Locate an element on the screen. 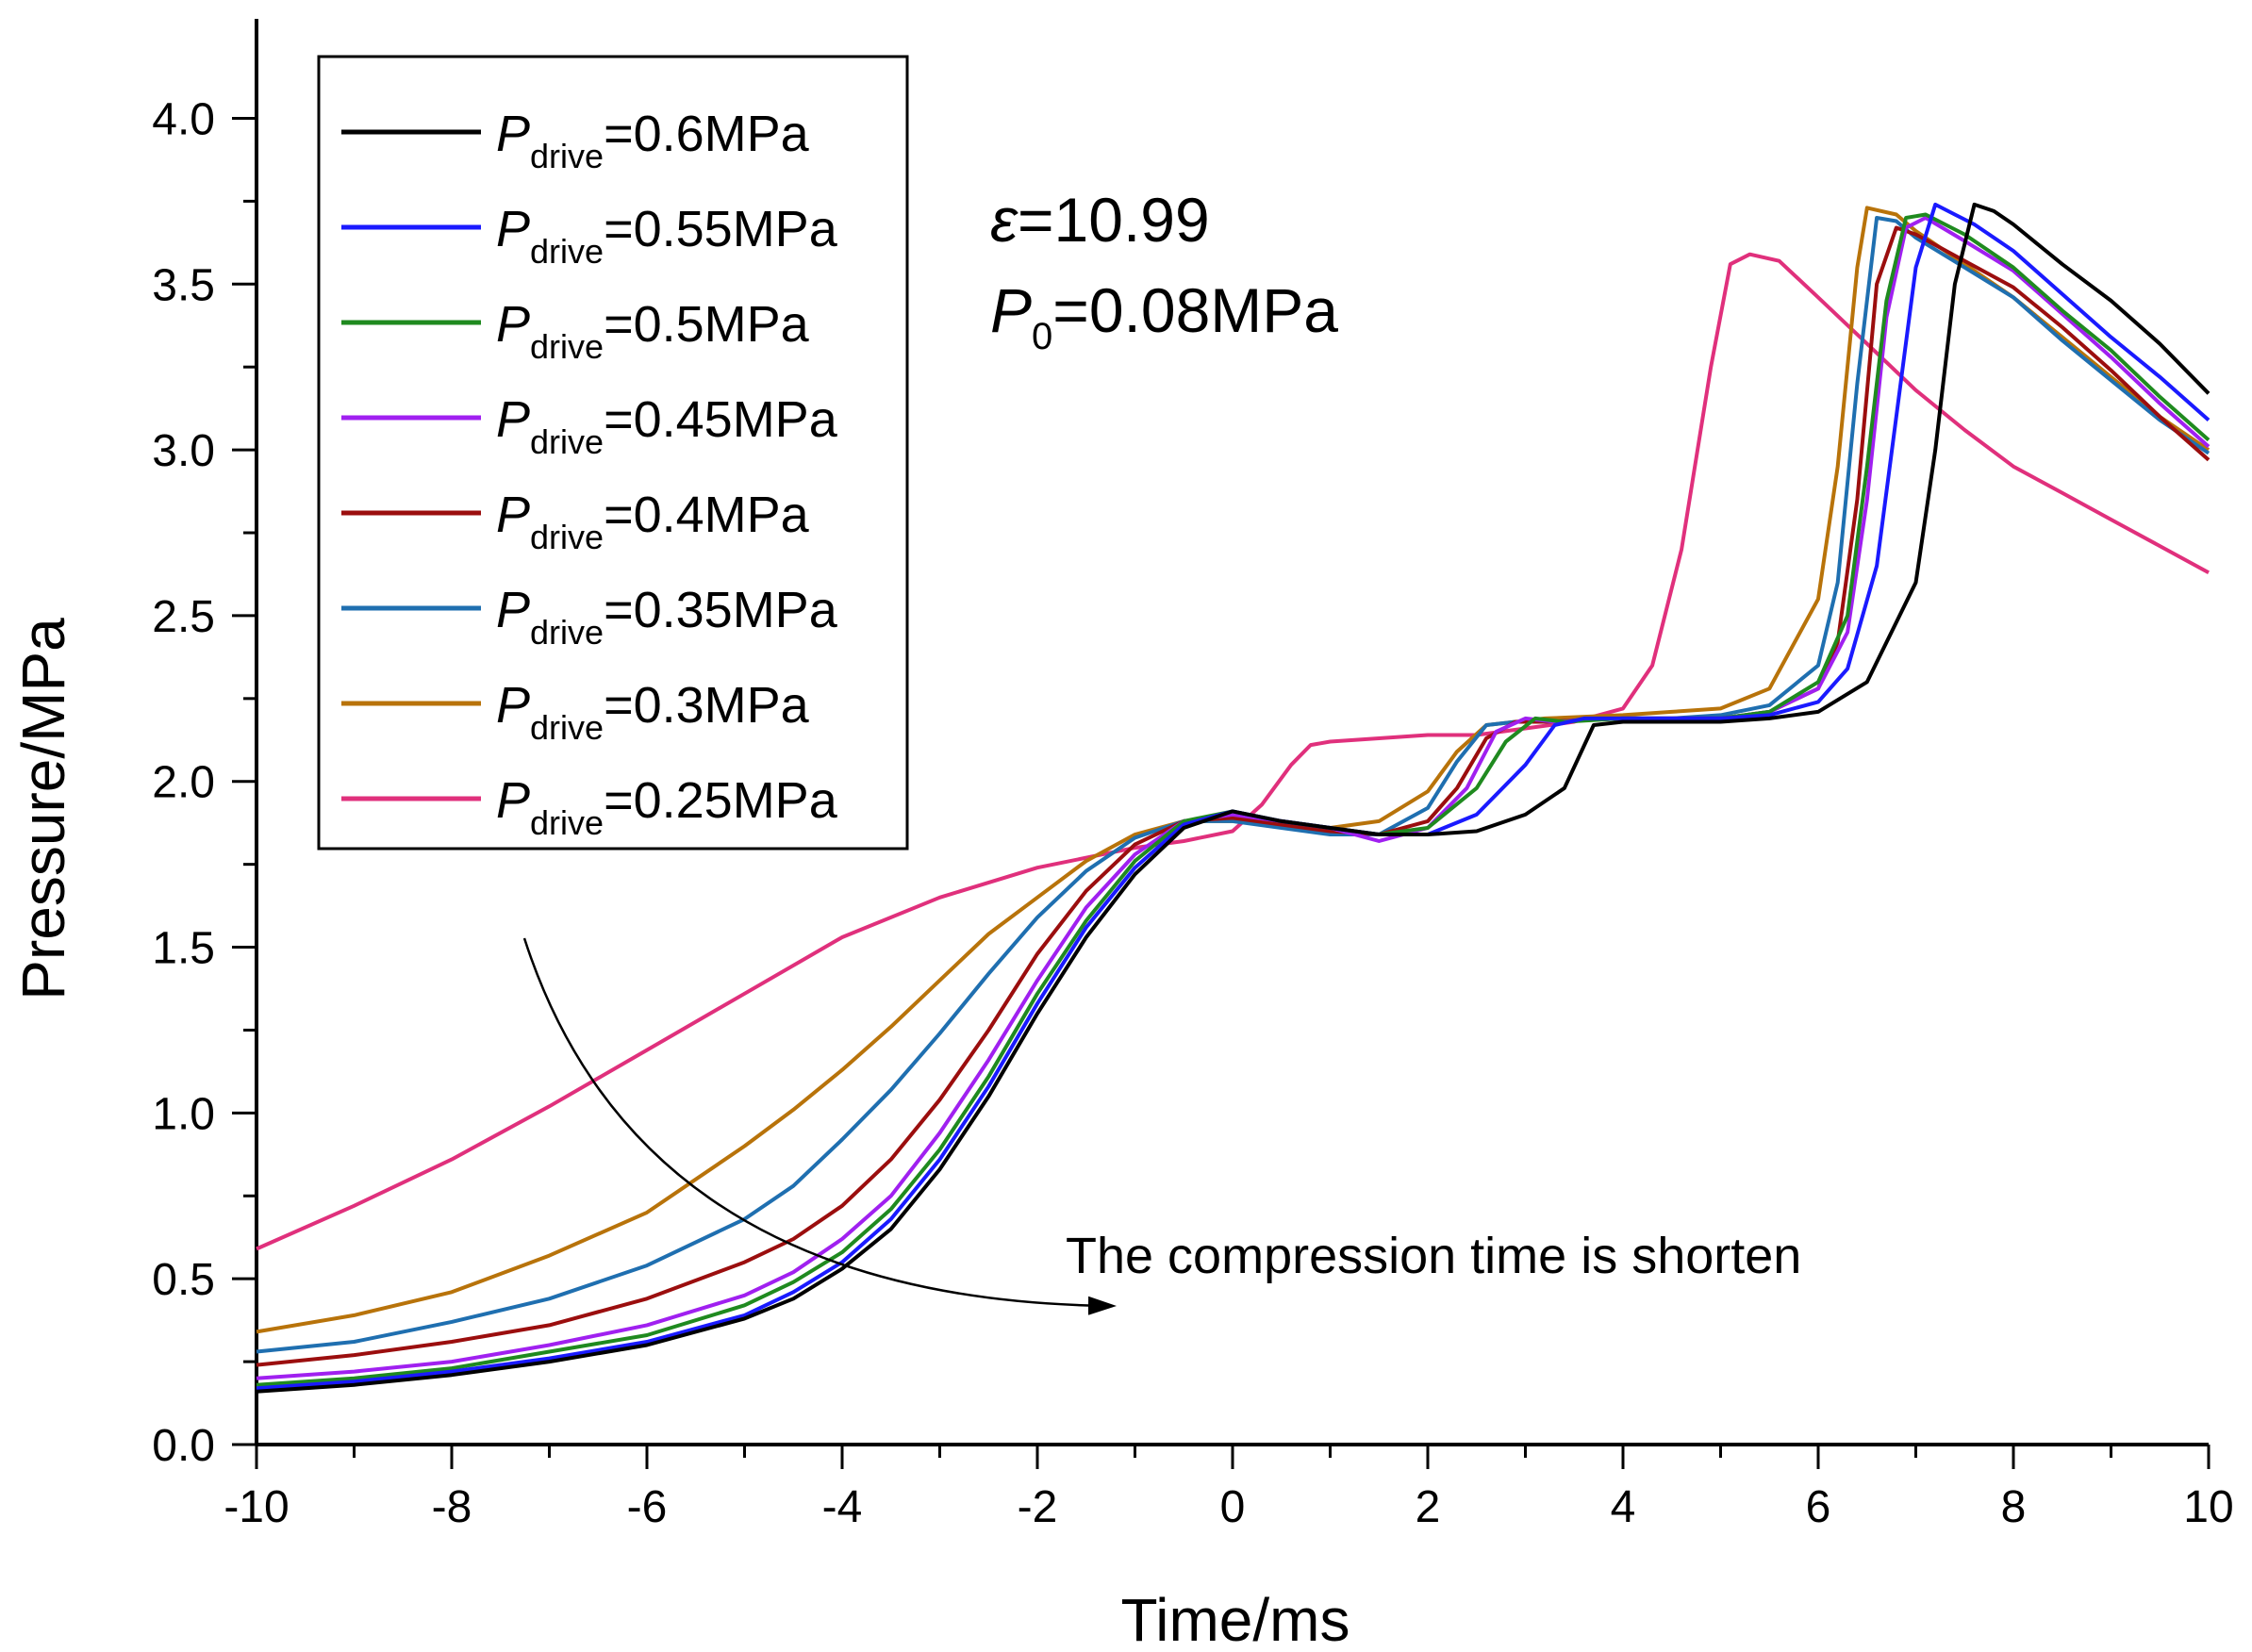 This screenshot has height=1652, width=2252. legend-label: Pdrive=0.6MPa is located at coordinates (653, 140).